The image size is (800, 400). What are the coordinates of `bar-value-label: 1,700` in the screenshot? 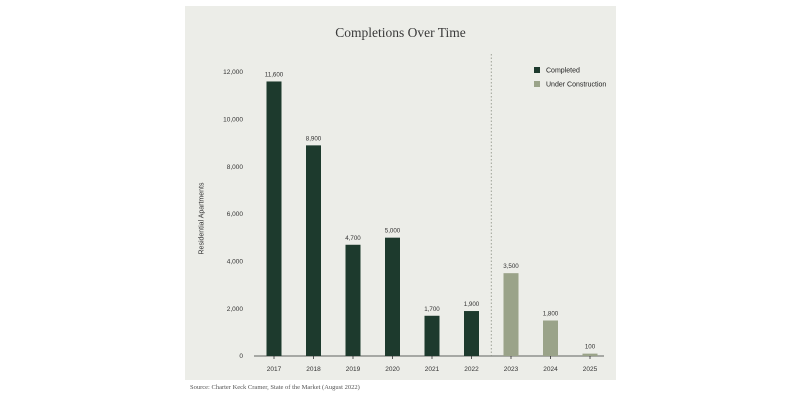 It's located at (432, 309).